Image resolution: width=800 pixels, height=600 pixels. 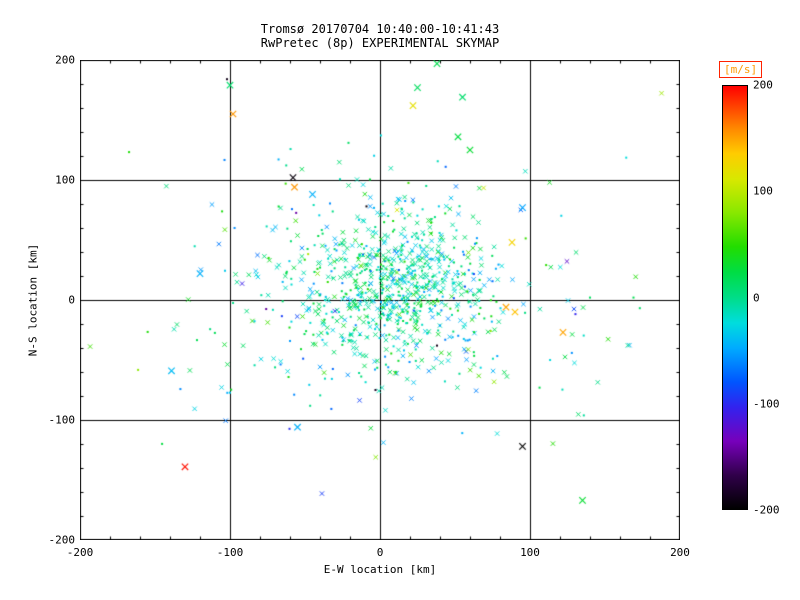 What do you see at coordinates (766, 510) in the screenshot?
I see `colorbar-tick-label: -200` at bounding box center [766, 510].